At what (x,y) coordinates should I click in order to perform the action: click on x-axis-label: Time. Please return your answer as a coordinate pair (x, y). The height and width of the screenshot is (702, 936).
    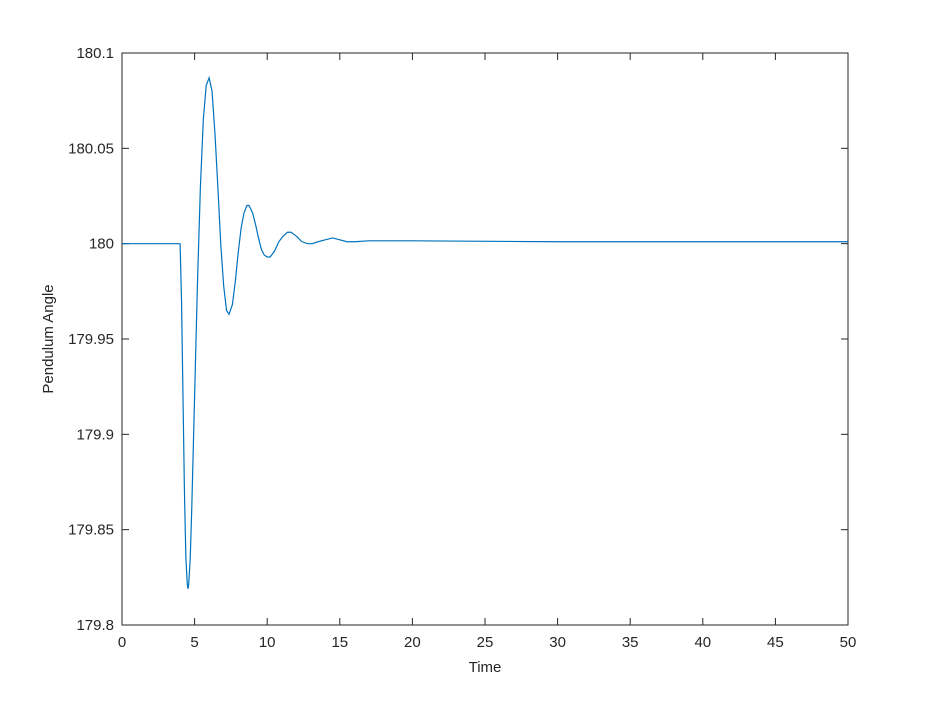
    Looking at the image, I should click on (485, 667).